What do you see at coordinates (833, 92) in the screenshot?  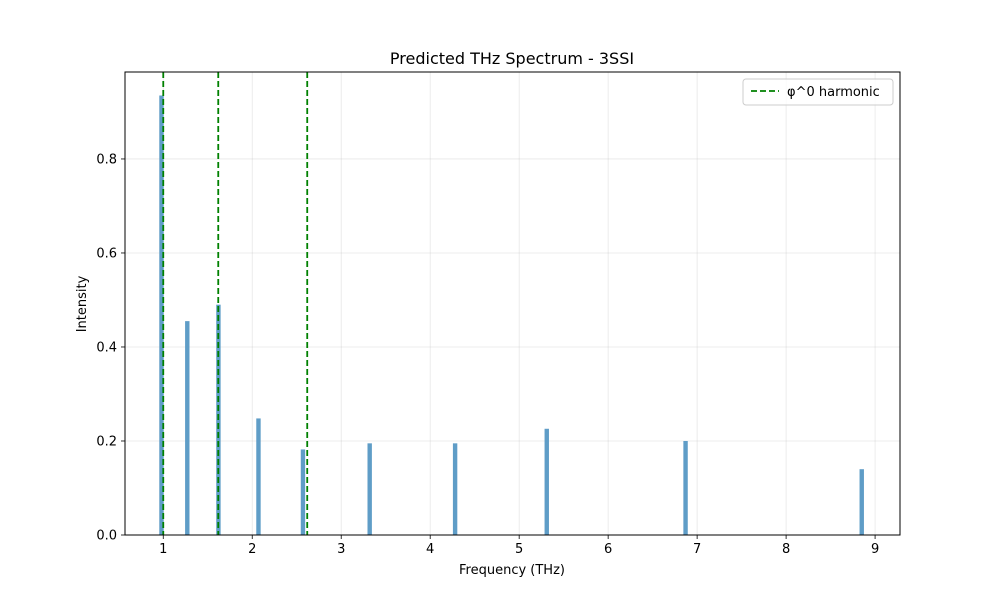 I see `legend-label: φ^0 harmonic` at bounding box center [833, 92].